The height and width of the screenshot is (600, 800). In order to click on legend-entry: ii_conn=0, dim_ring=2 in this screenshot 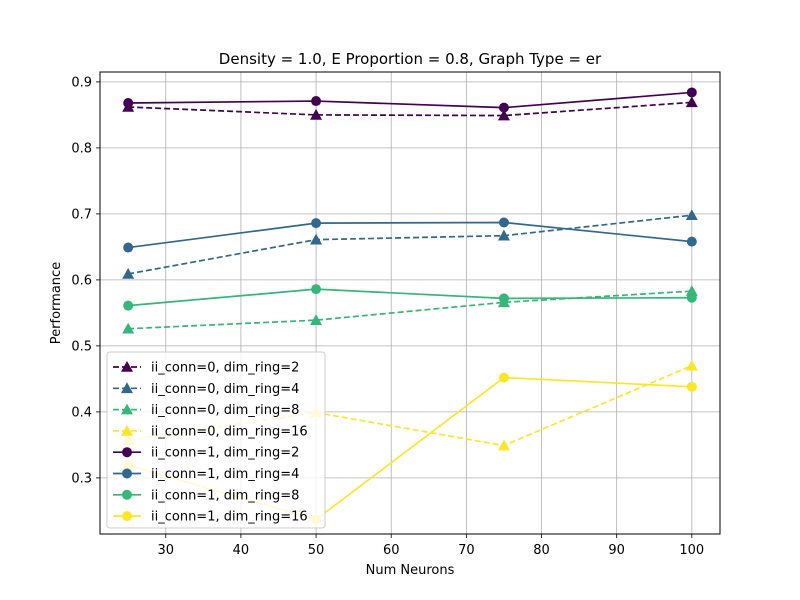, I will do `click(206, 368)`.